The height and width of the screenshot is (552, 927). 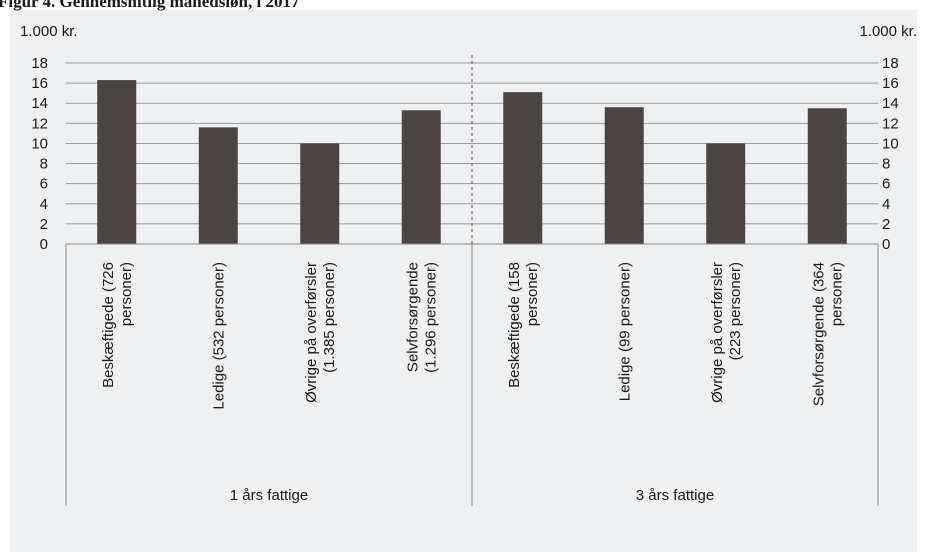 I want to click on category-label: Selvforsørgende(1.296 personer), so click(x=421, y=317).